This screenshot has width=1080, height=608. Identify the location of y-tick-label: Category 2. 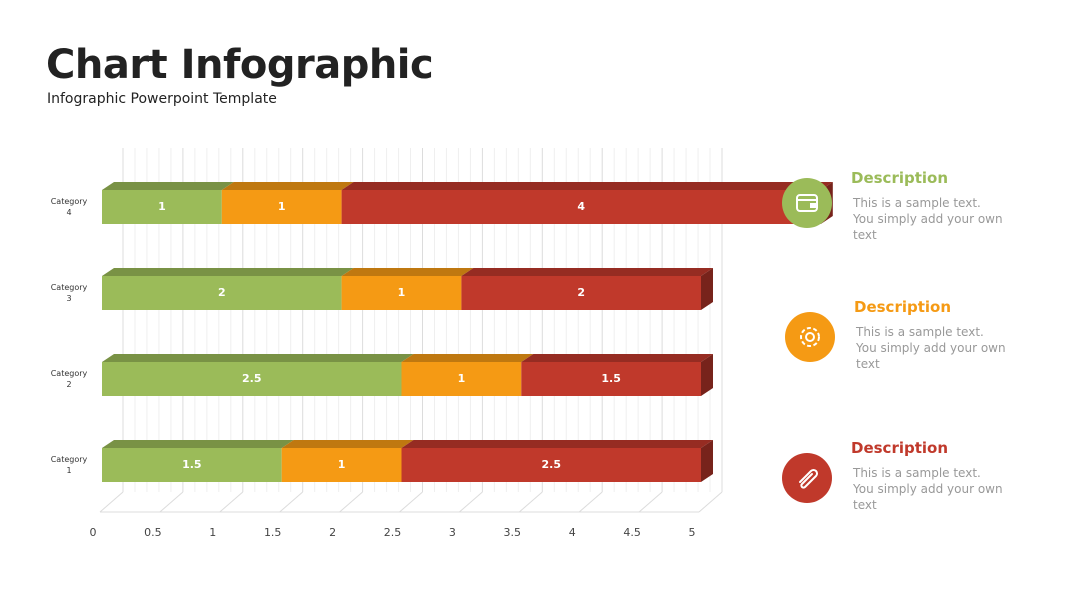
(69, 379).